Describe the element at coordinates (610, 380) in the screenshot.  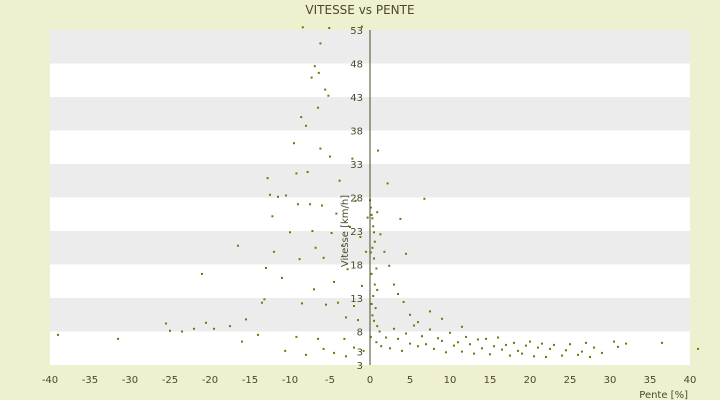
I see `x-tick-label: 30` at that location.